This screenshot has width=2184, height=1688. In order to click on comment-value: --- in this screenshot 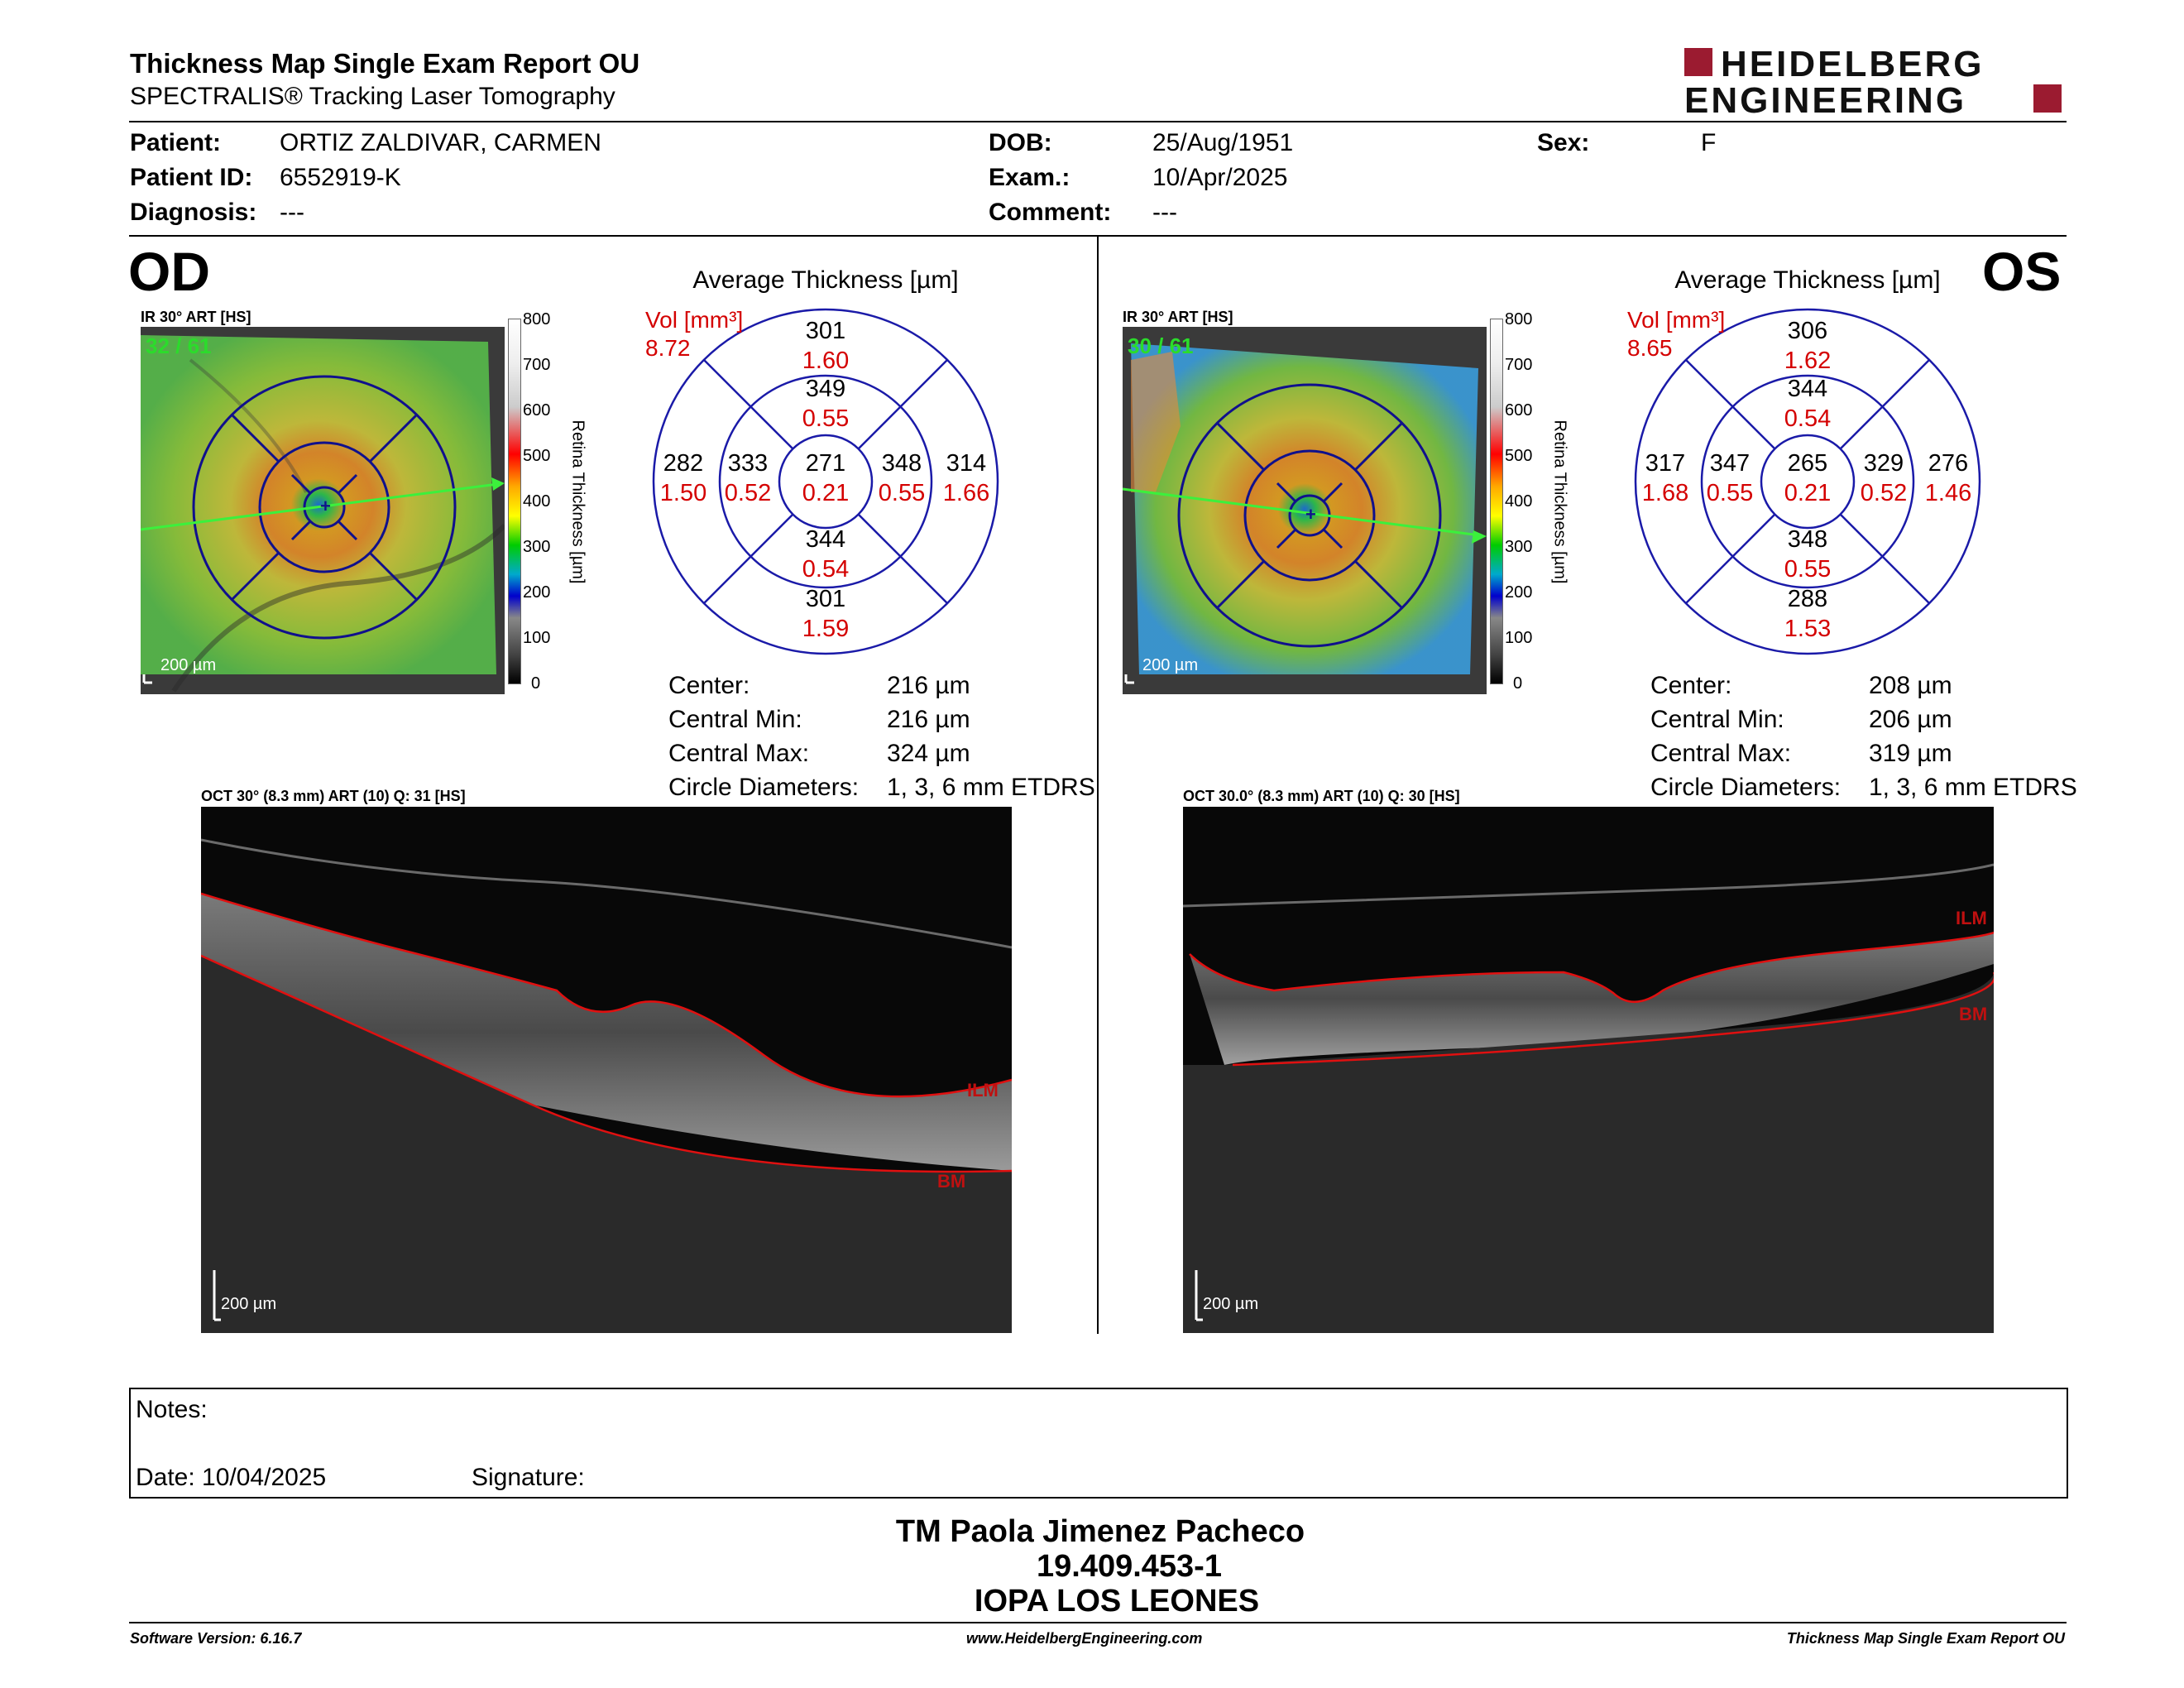, I will do `click(1164, 212)`.